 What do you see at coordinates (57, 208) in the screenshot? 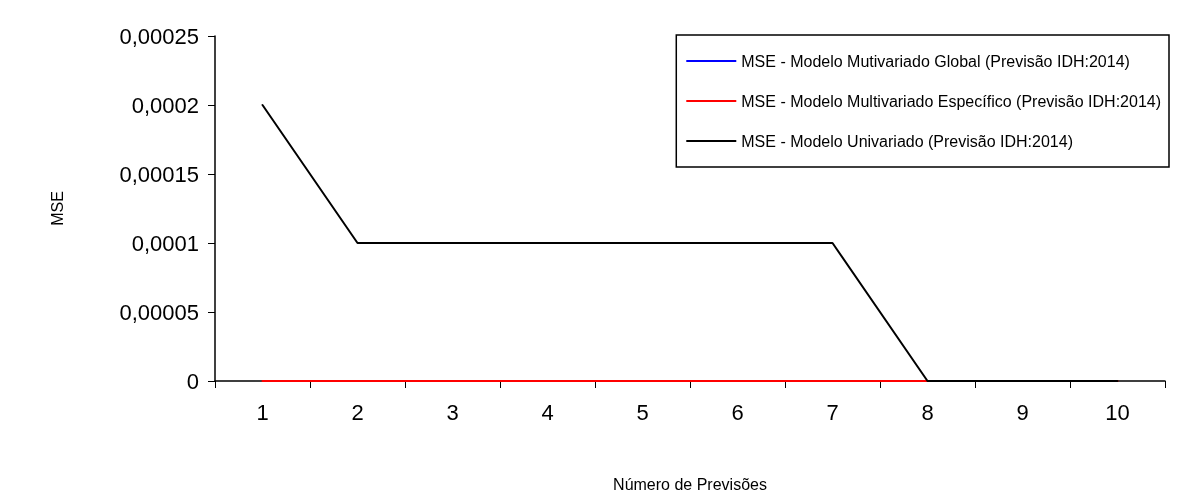
I see `y-axis-title: MSE` at bounding box center [57, 208].